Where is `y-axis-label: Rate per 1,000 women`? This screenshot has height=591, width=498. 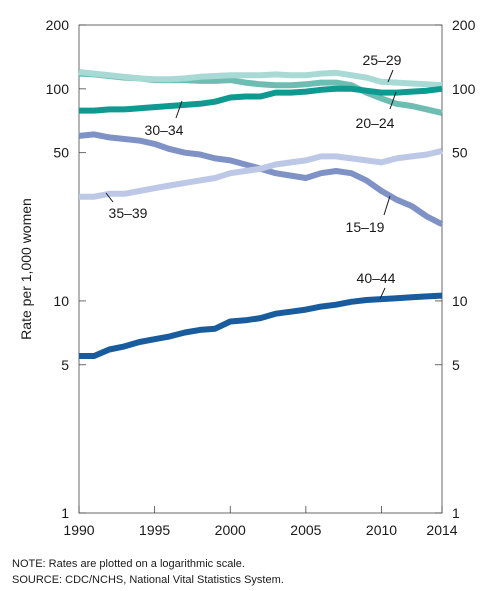 y-axis-label: Rate per 1,000 women is located at coordinates (26, 269).